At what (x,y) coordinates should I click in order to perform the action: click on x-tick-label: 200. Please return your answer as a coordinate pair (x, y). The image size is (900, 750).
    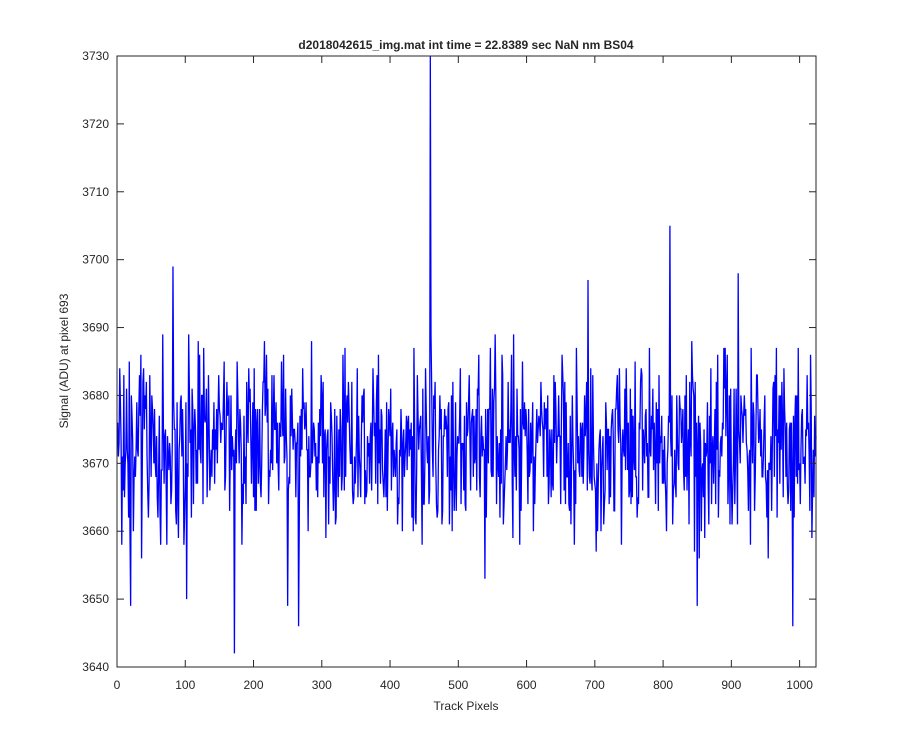
    Looking at the image, I should click on (254, 685).